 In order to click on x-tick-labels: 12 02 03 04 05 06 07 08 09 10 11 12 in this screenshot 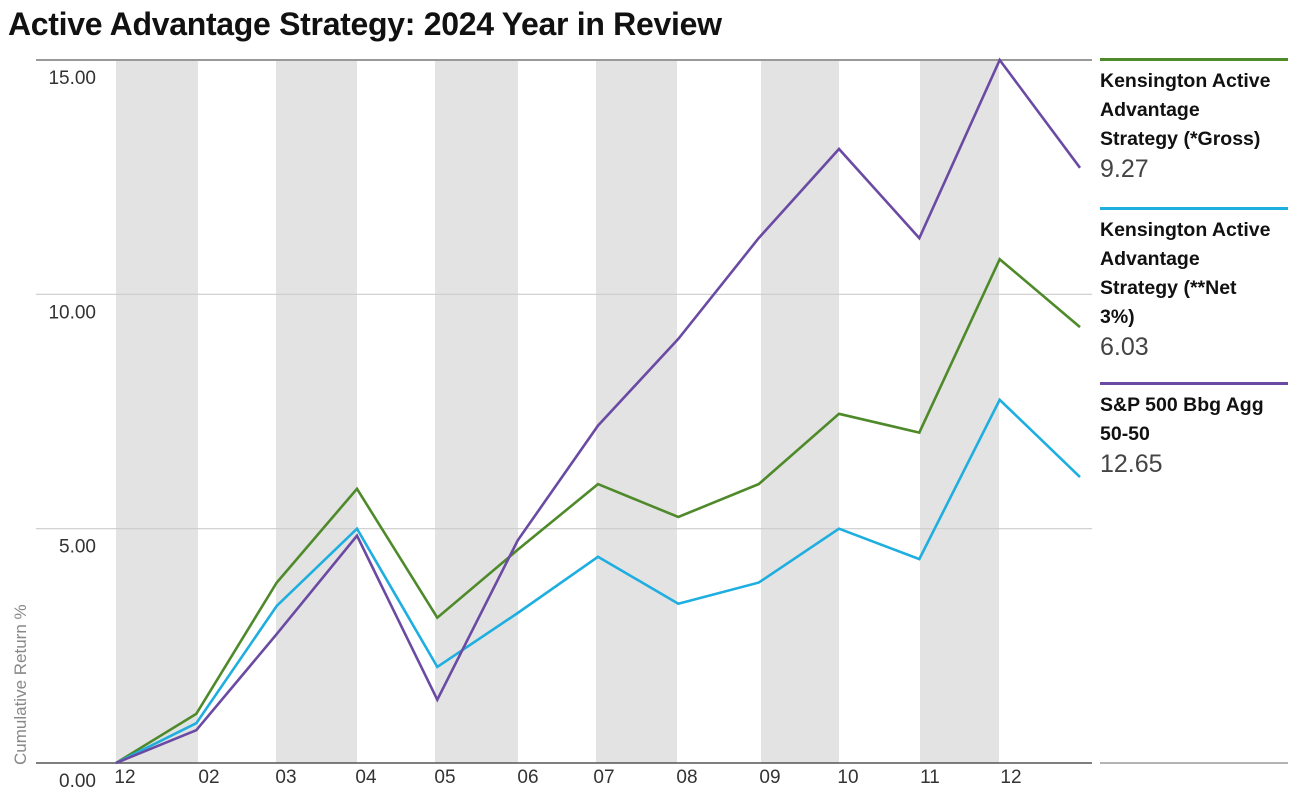, I will do `click(567, 777)`.